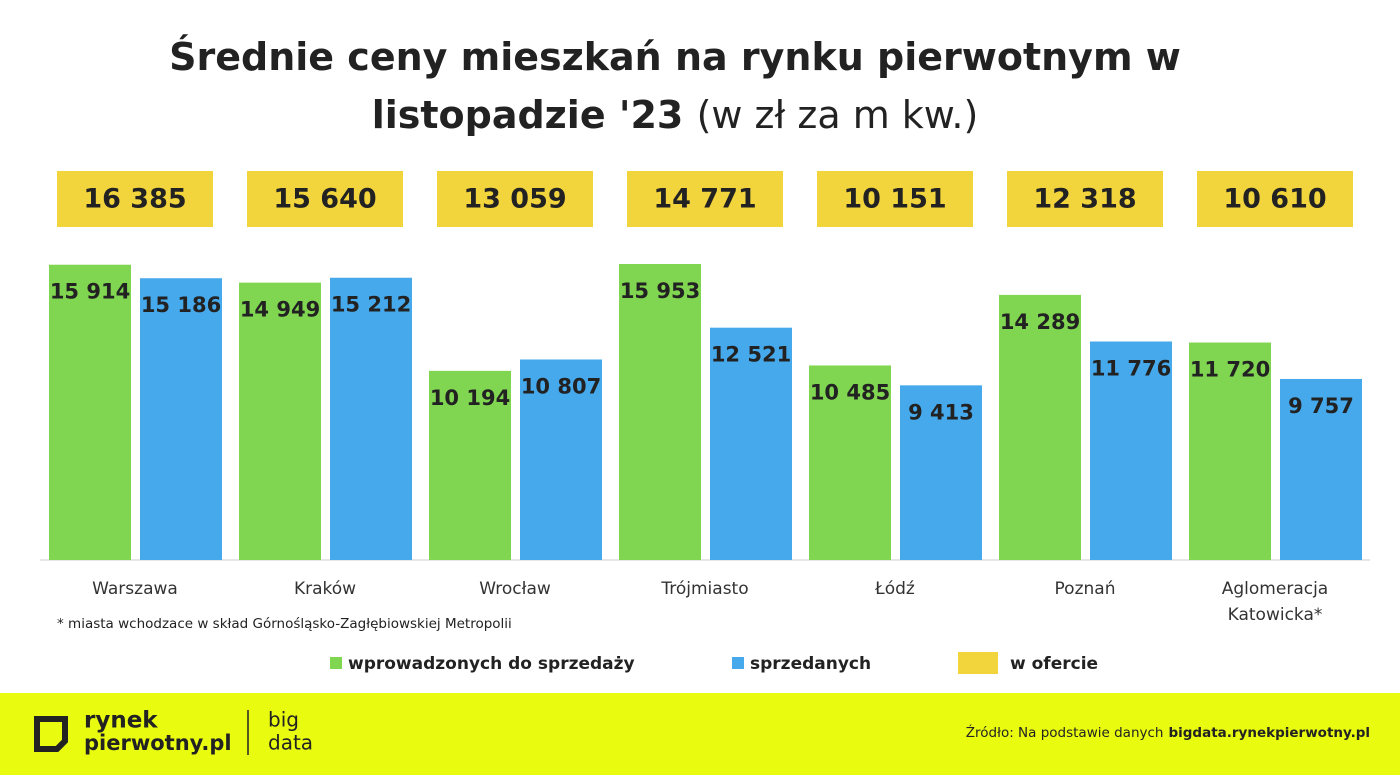 The height and width of the screenshot is (775, 1400). What do you see at coordinates (491, 664) in the screenshot?
I see `legend-label: wprowadzonych do sprzedaży` at bounding box center [491, 664].